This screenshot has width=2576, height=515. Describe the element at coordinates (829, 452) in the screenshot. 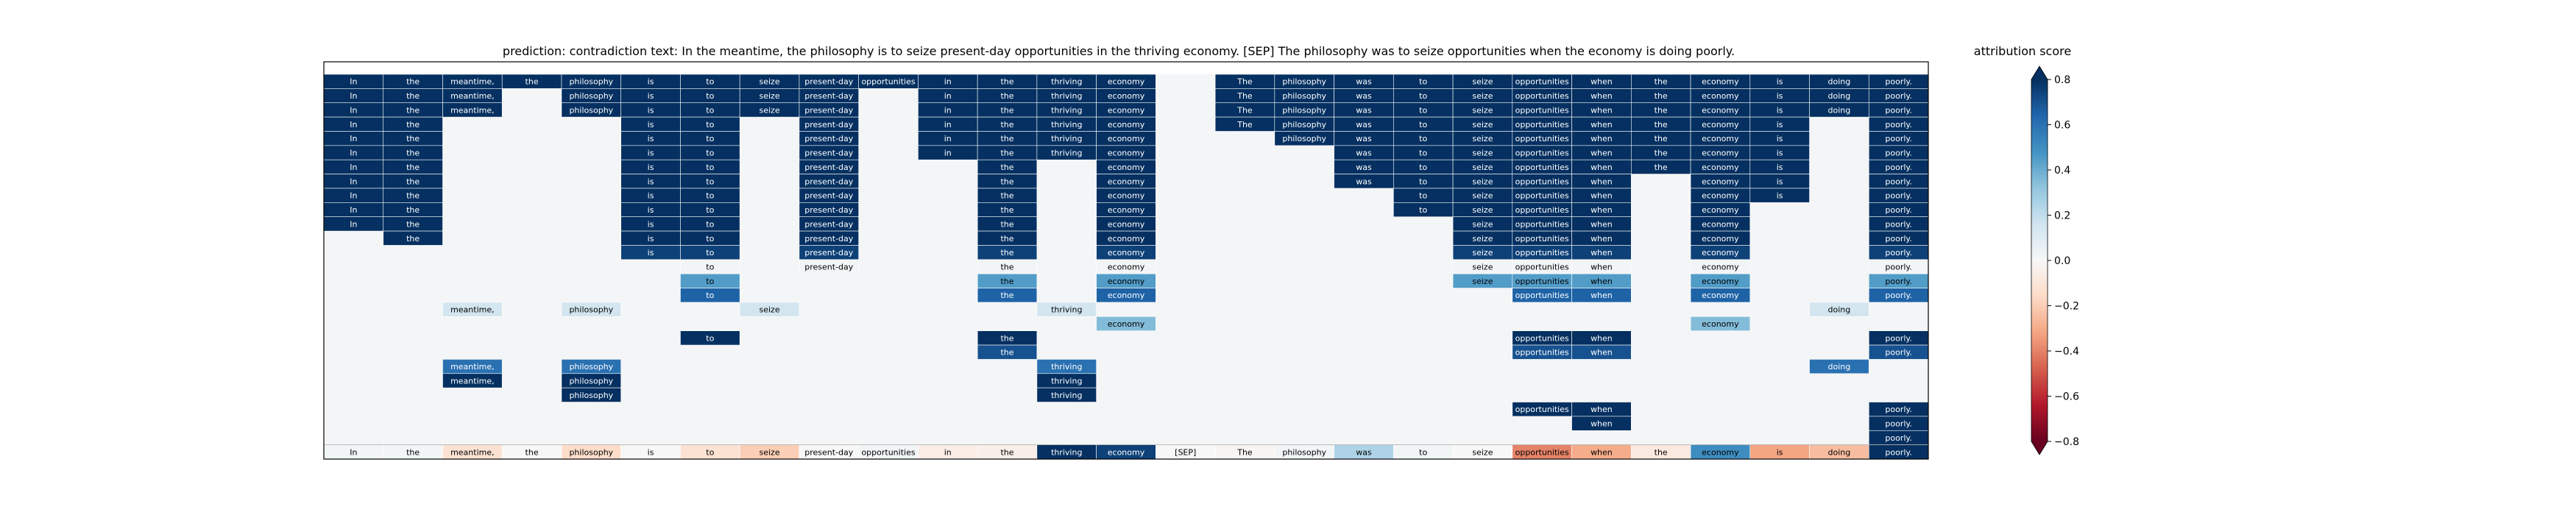

I see `summary-label: present-day` at that location.